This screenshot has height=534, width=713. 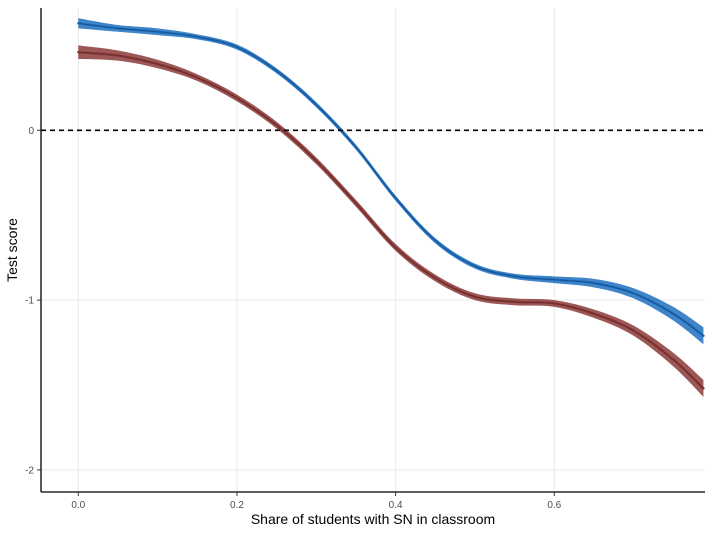 What do you see at coordinates (554, 505) in the screenshot?
I see `x-tick-label: 0.6` at bounding box center [554, 505].